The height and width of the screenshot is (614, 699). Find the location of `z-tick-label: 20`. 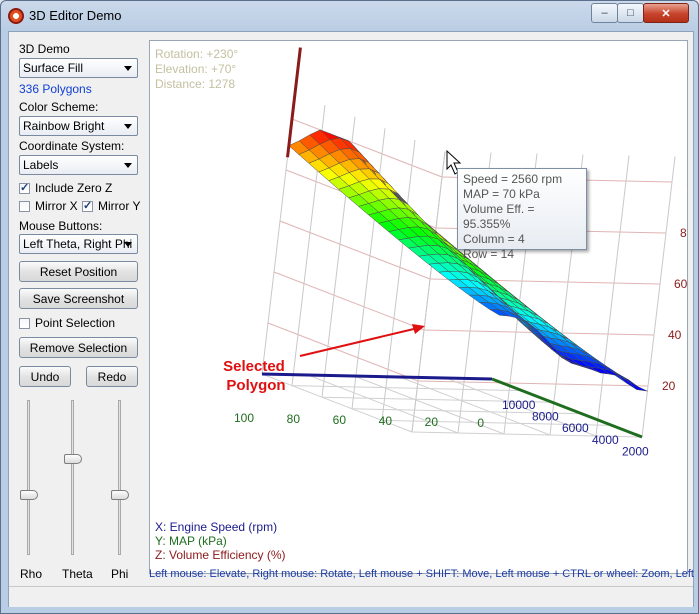

z-tick-label: 20 is located at coordinates (669, 386).